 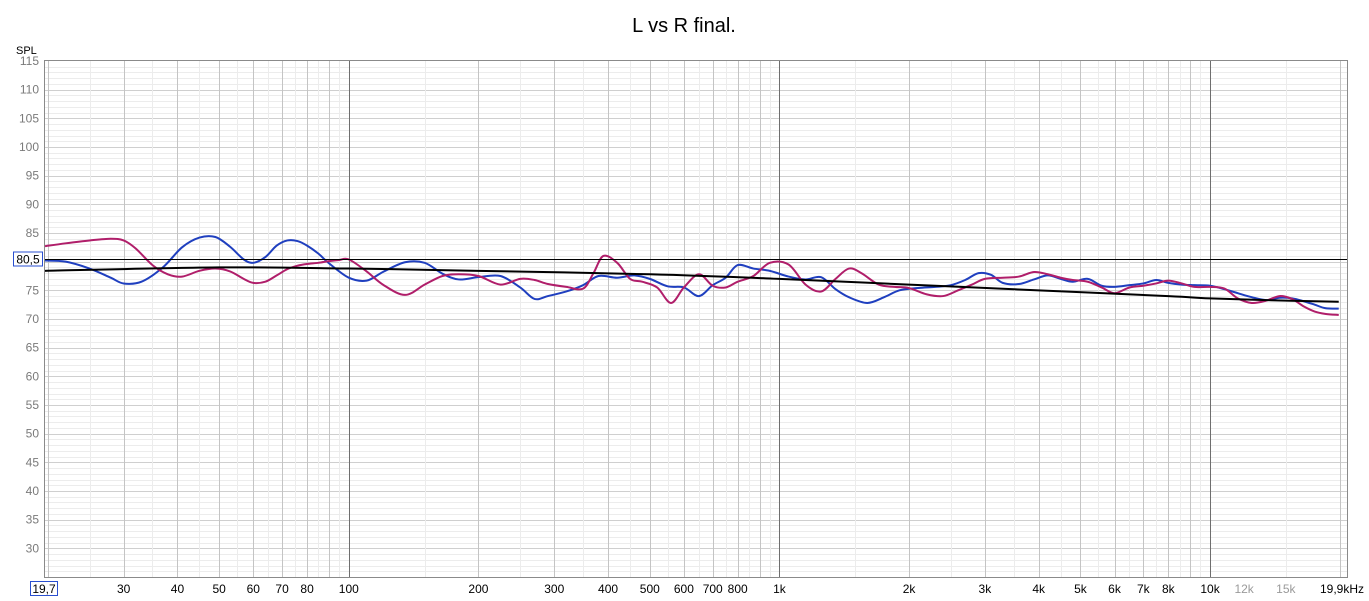 What do you see at coordinates (1286, 589) in the screenshot?
I see `x-tick-label: 15k` at bounding box center [1286, 589].